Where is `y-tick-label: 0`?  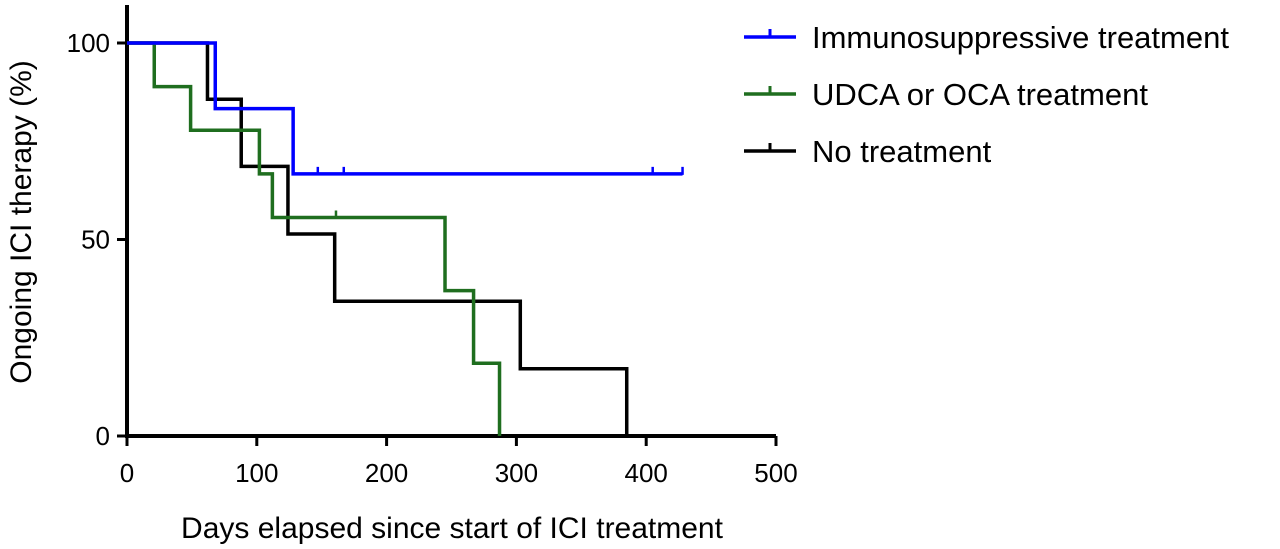
y-tick-label: 0 is located at coordinates (103, 436).